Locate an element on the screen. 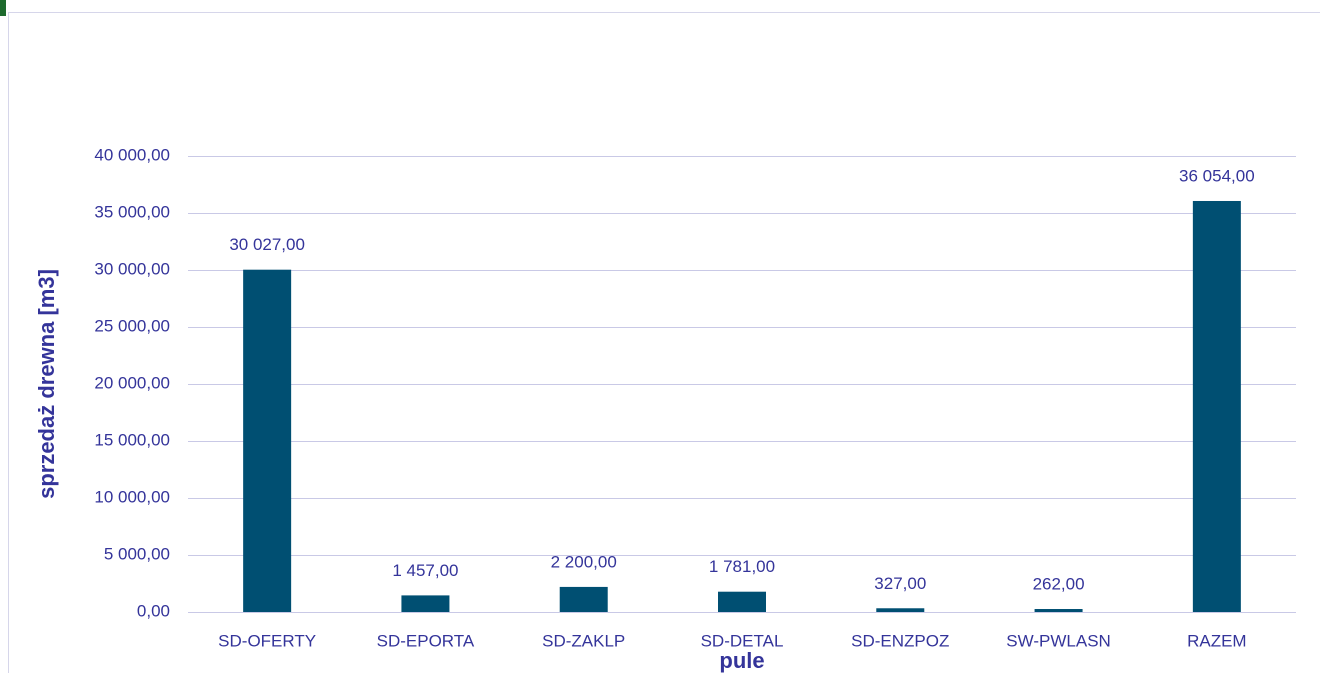  corner-mark is located at coordinates (3, 8).